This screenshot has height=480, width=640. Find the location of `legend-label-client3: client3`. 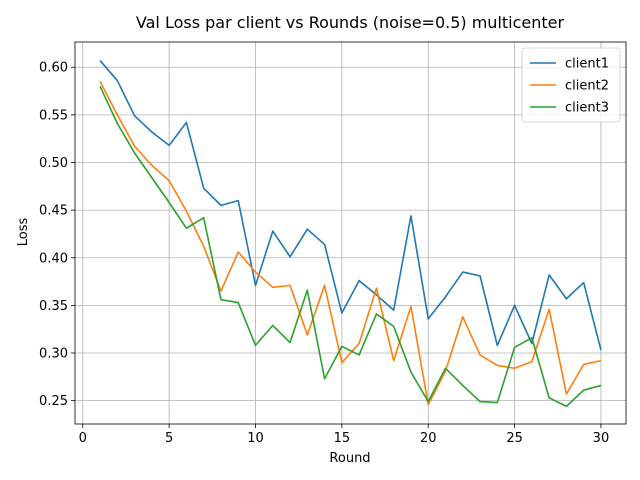

legend-label-client3: client3 is located at coordinates (587, 108).